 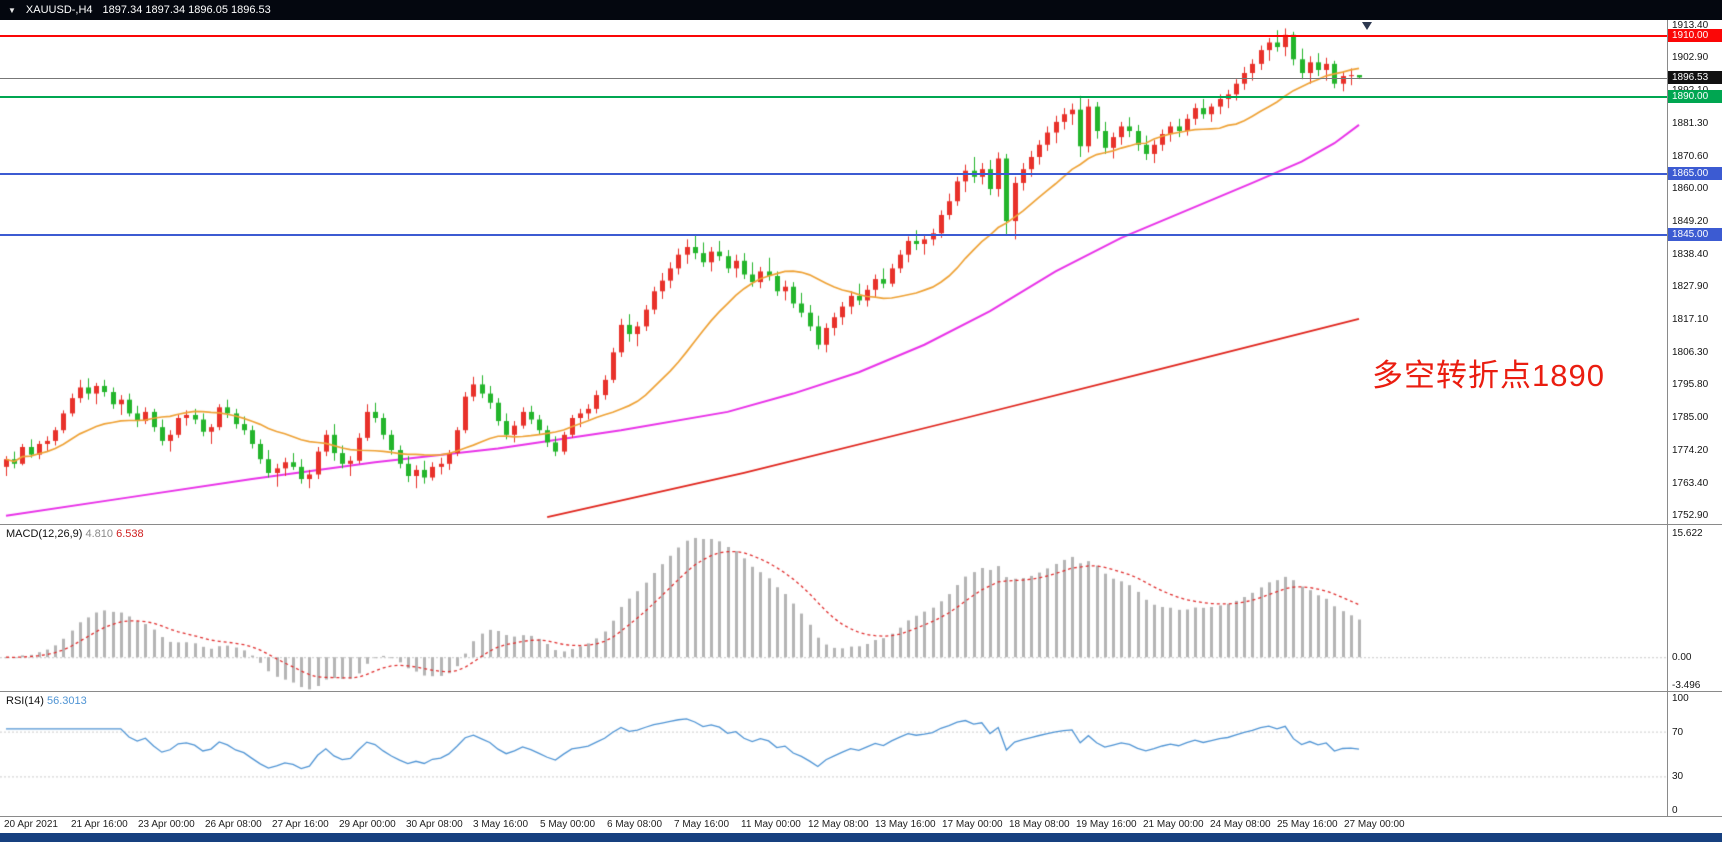 I want to click on rsi-scale: 100 70 30 0, so click(x=1694, y=754).